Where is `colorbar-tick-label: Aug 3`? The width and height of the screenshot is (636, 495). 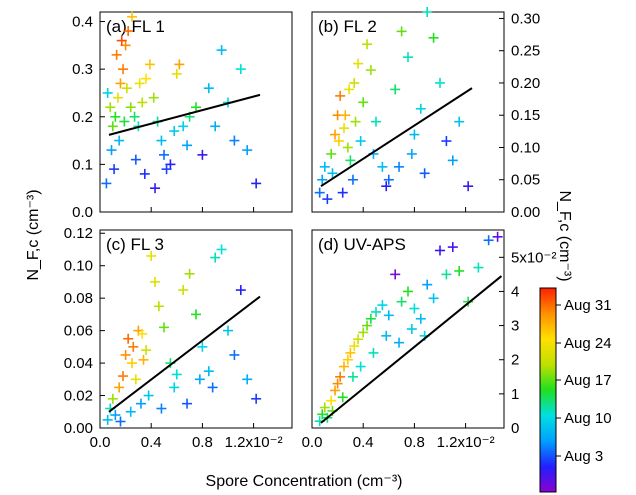
colorbar-tick-label: Aug 3 is located at coordinates (583, 456).